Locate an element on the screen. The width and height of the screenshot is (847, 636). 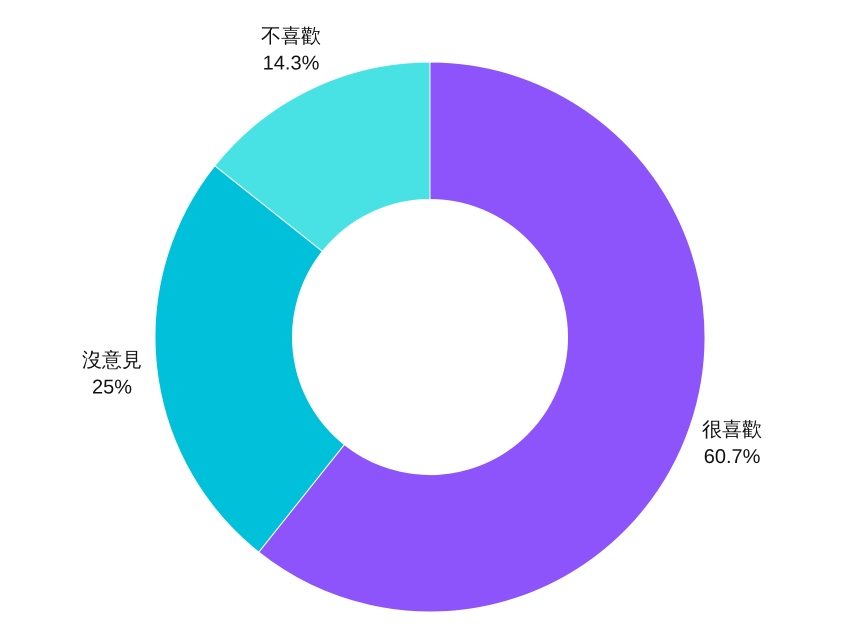
slice-label: 不喜歡 is located at coordinates (291, 36).